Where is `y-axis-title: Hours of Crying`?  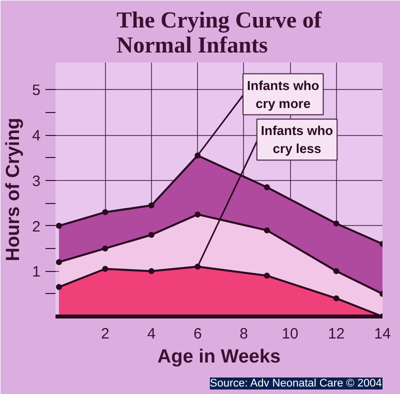
y-axis-title: Hours of Crying is located at coordinates (13, 190).